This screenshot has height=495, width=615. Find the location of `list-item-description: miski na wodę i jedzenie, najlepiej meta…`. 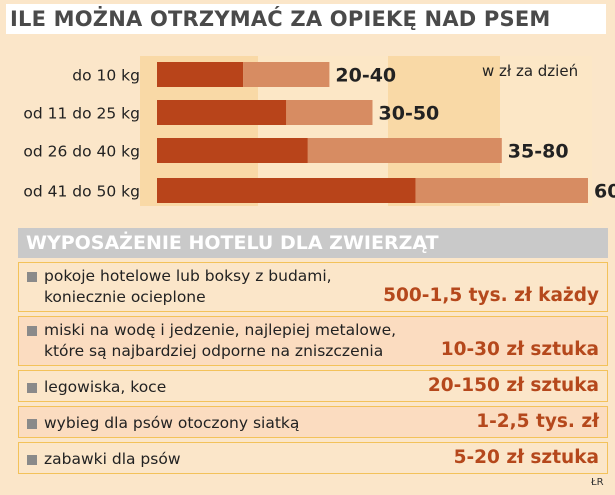

list-item-description: miski na wodę i jedzenie, najlepiej meta… is located at coordinates (211, 341).